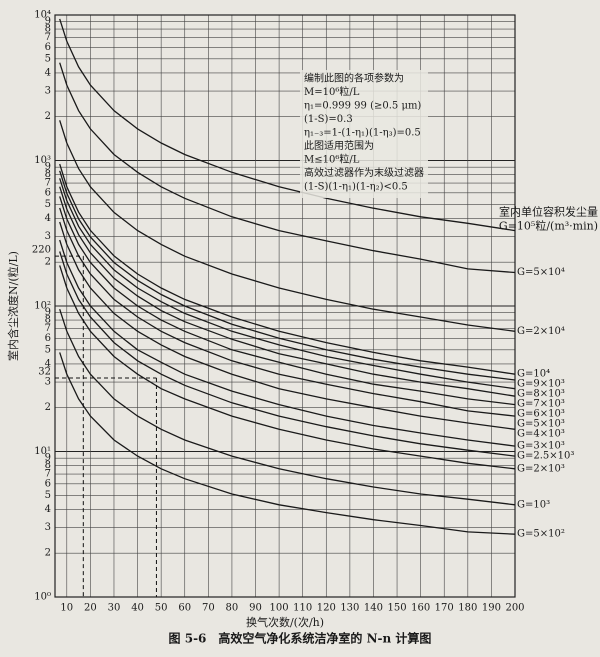 The width and height of the screenshot is (600, 657). What do you see at coordinates (541, 414) in the screenshot?
I see `series-label: G=6×10³` at bounding box center [541, 414].